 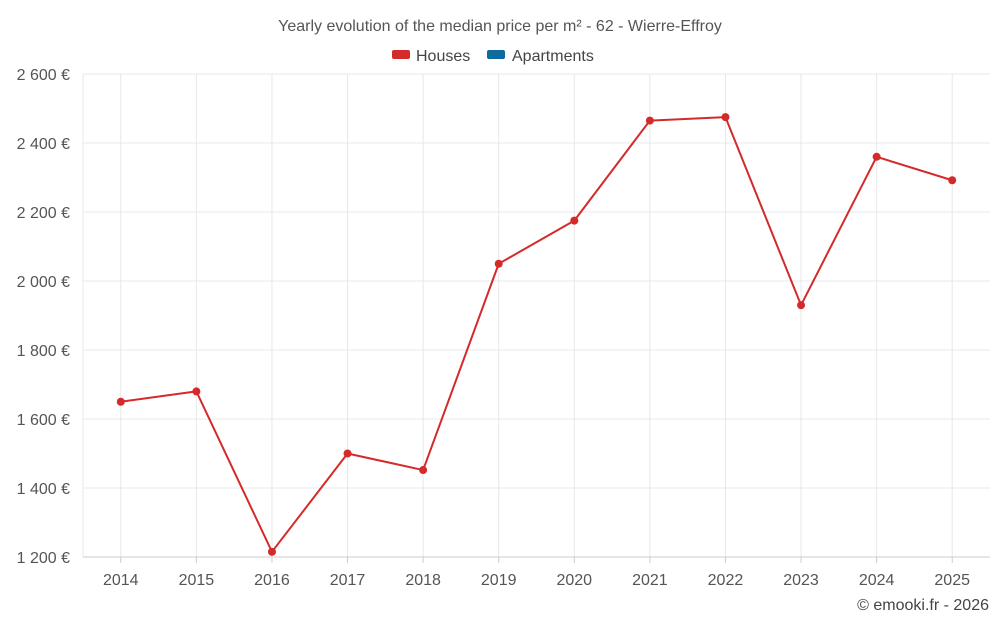 What do you see at coordinates (876, 156) in the screenshot?
I see `data-point-houses-2024` at bounding box center [876, 156].